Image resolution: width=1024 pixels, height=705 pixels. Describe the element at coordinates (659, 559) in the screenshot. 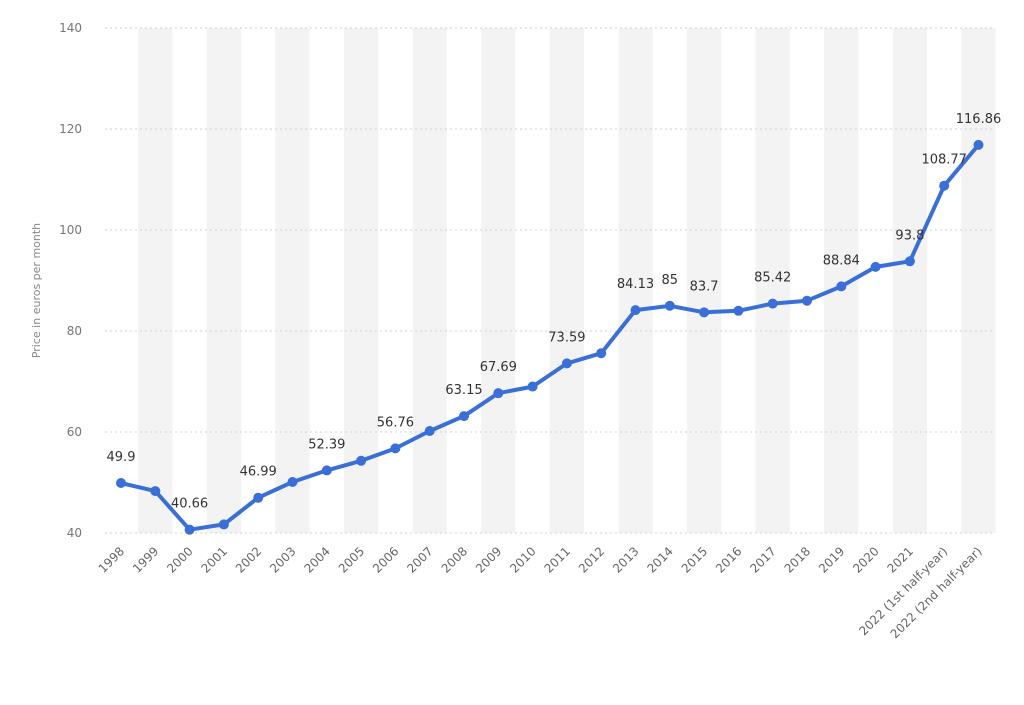

I see `x-tick-label: 2014` at that location.